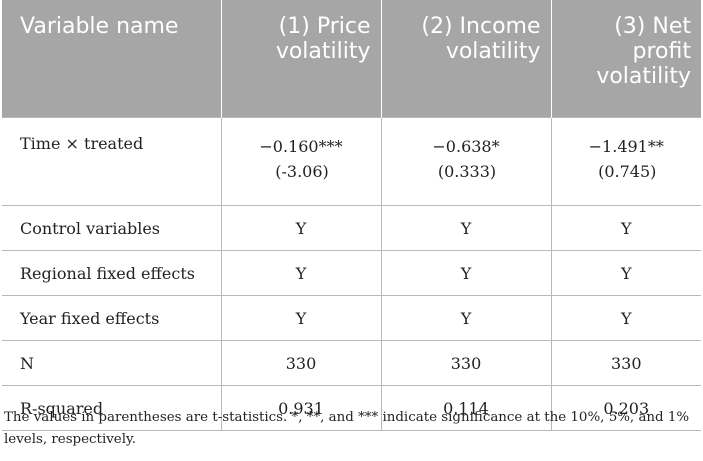 The image size is (703, 461). I want to click on table-row-regional-fixed-effects: Regional fixed effects Y Y Y, so click(351, 273).